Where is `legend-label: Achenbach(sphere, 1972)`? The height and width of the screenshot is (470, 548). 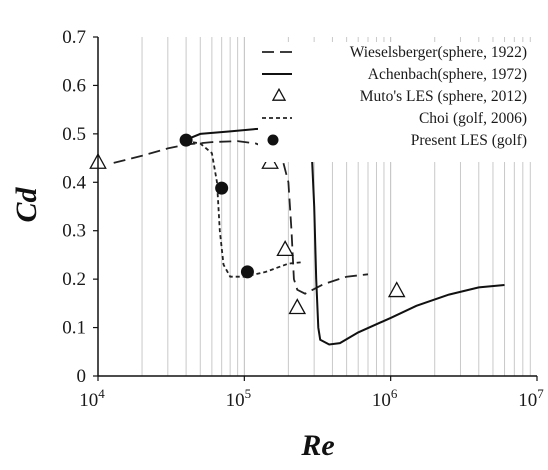
legend-label: Achenbach(sphere, 1972) is located at coordinates (447, 74).